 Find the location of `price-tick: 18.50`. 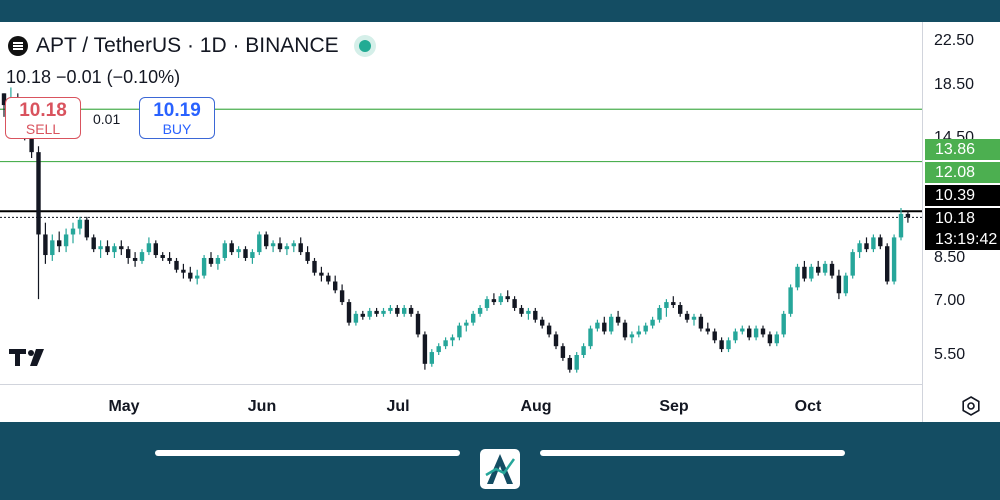

price-tick: 18.50 is located at coordinates (954, 84).